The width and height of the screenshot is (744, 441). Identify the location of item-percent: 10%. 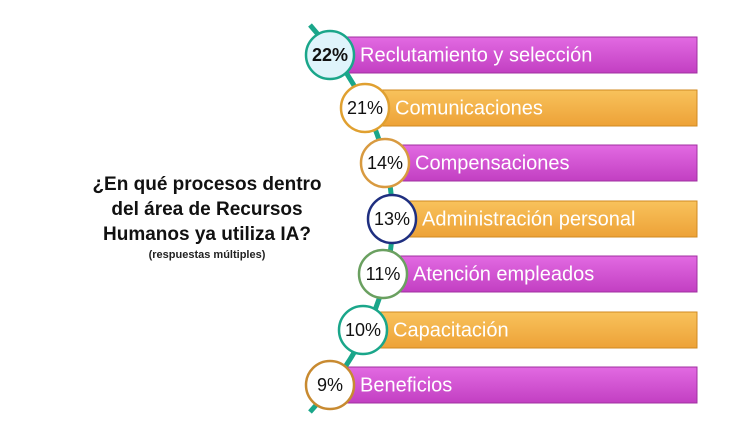
(363, 330).